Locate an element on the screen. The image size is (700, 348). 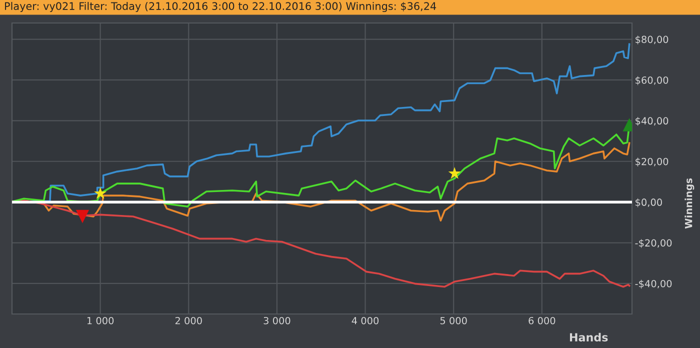
y-tick-label: $80,00 is located at coordinates (652, 40).